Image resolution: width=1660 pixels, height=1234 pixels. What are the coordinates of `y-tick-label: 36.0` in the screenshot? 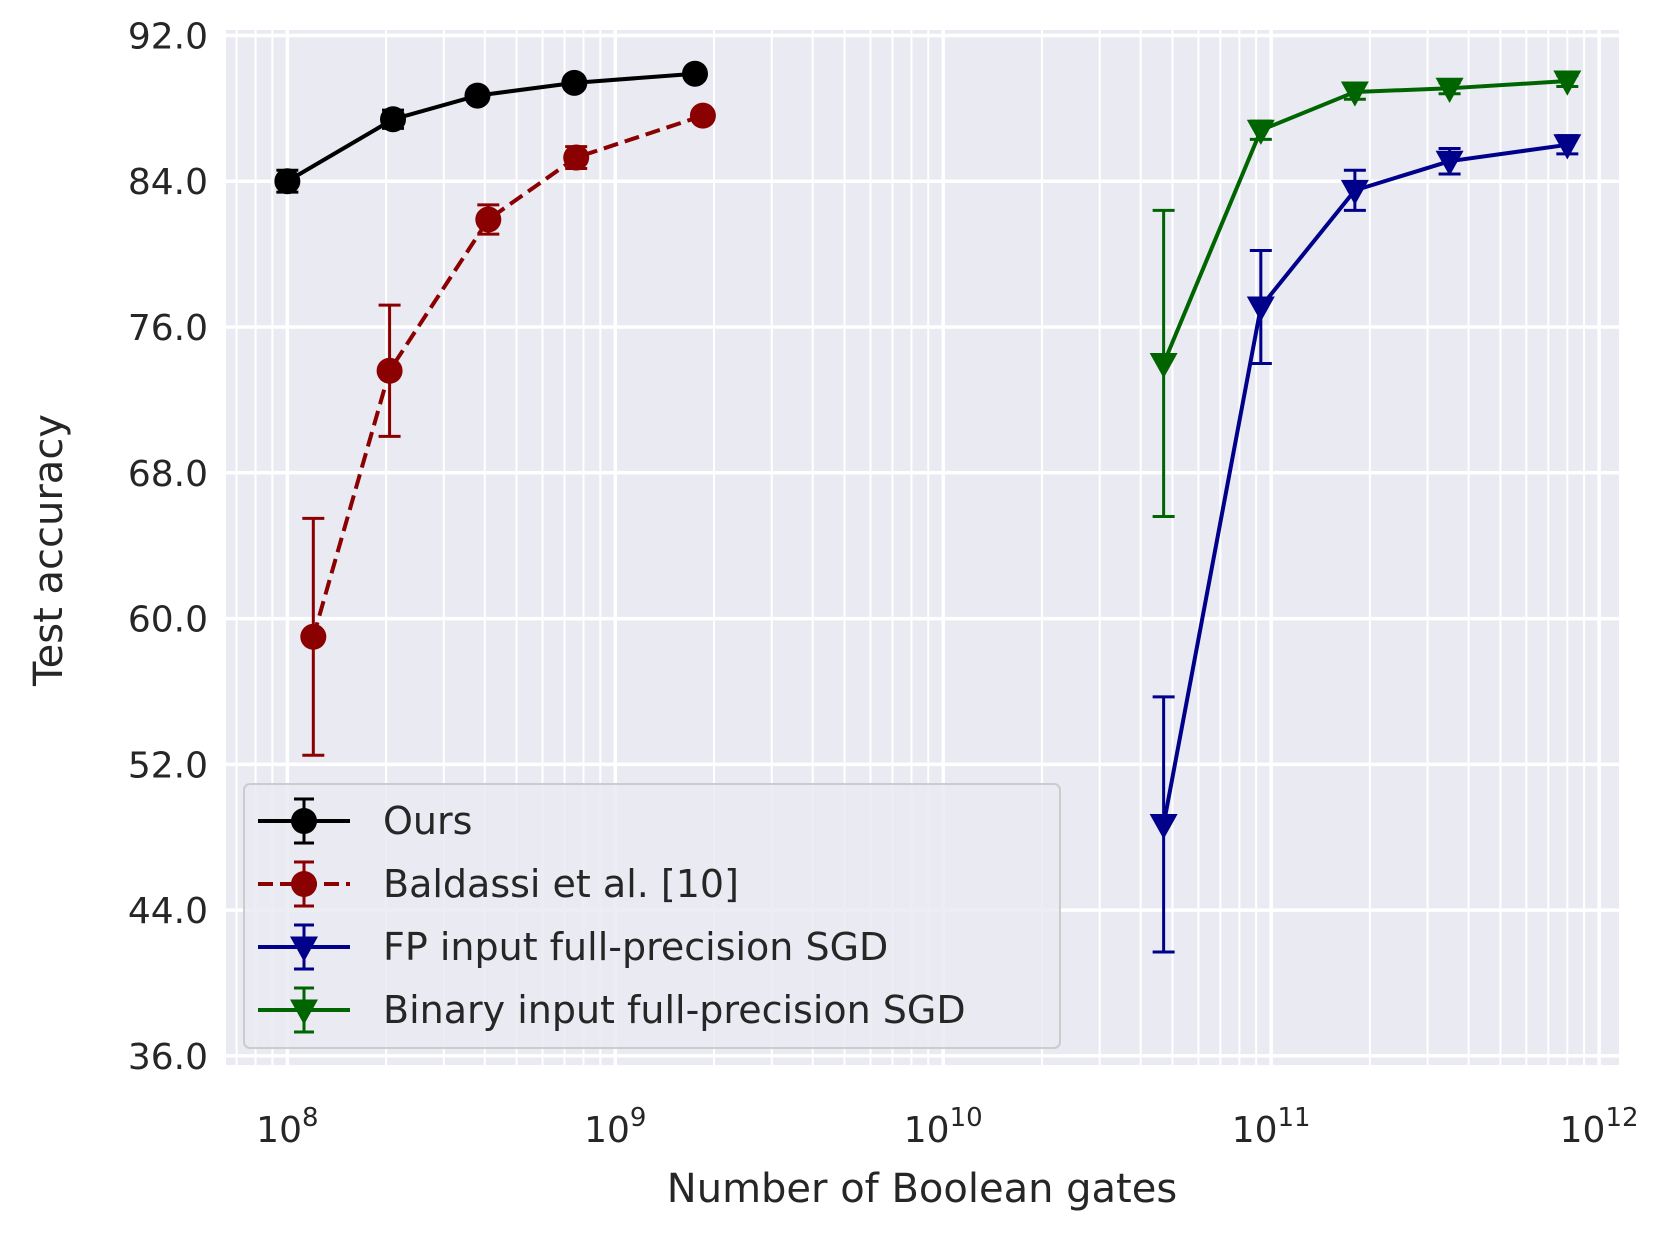 It's located at (168, 1057).